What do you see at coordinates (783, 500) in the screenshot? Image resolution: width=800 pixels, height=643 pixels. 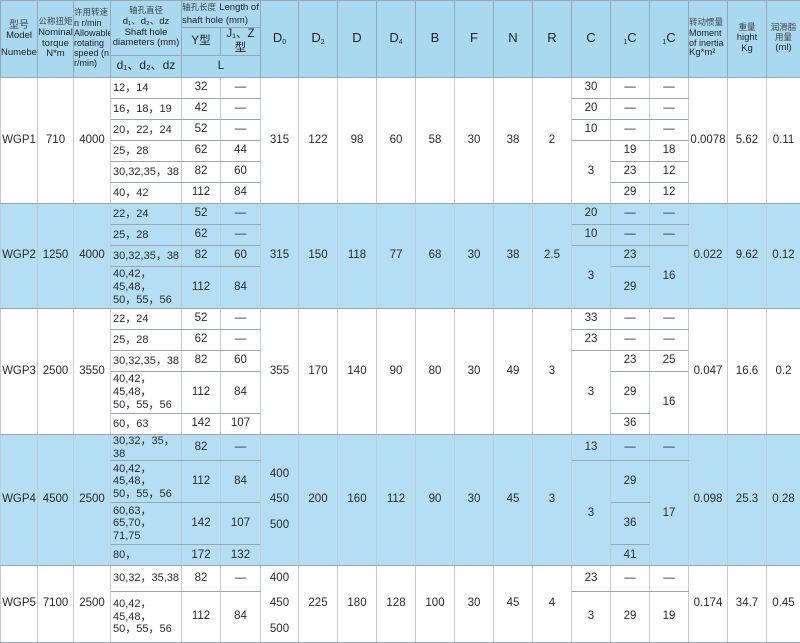 I see `grease-cell: 0.28` at bounding box center [783, 500].